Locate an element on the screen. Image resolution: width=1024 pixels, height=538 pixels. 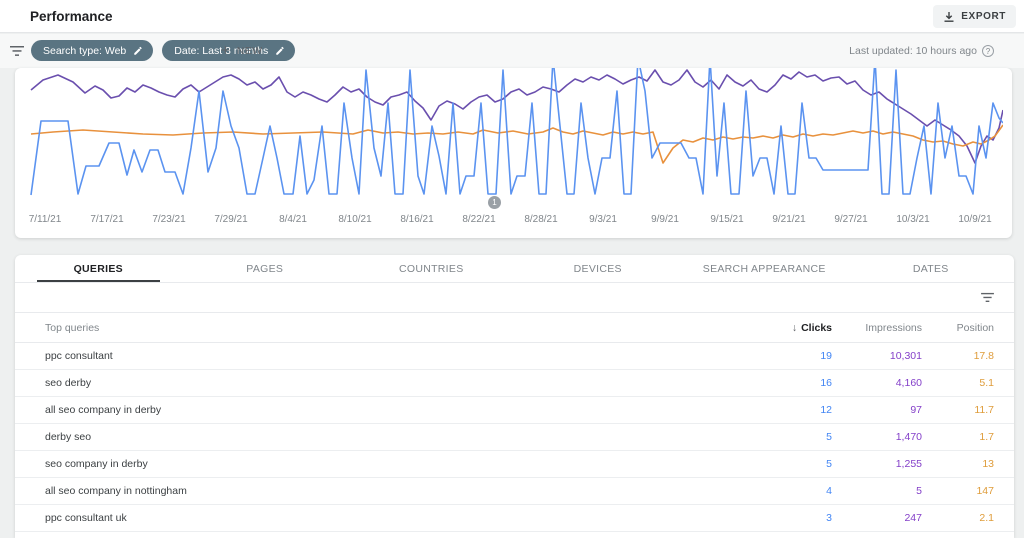
export-button: EXPORT is located at coordinates (974, 16).